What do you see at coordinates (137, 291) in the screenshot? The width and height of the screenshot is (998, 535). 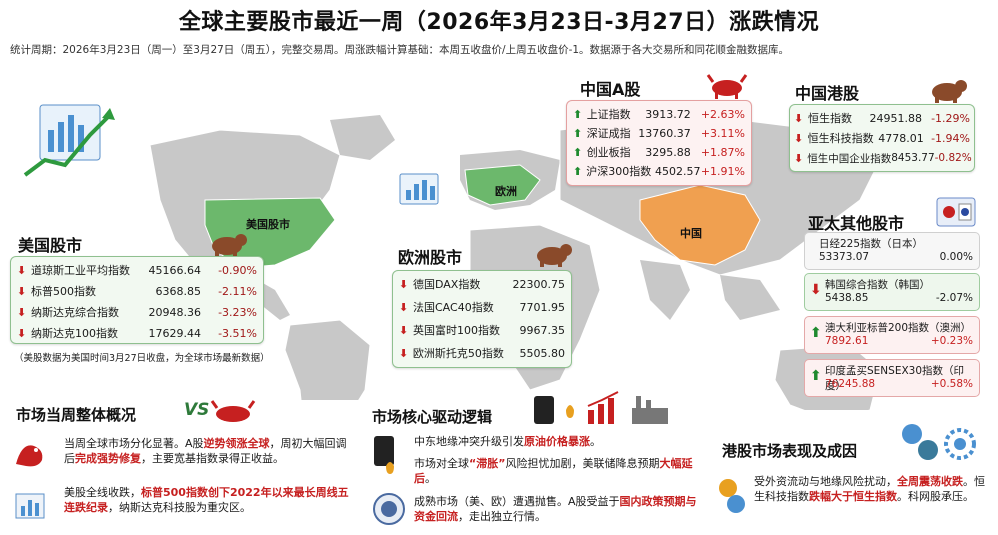 I see `us-row-1: ⬇ 标普500指数 6368.85 -2.11%` at bounding box center [137, 291].